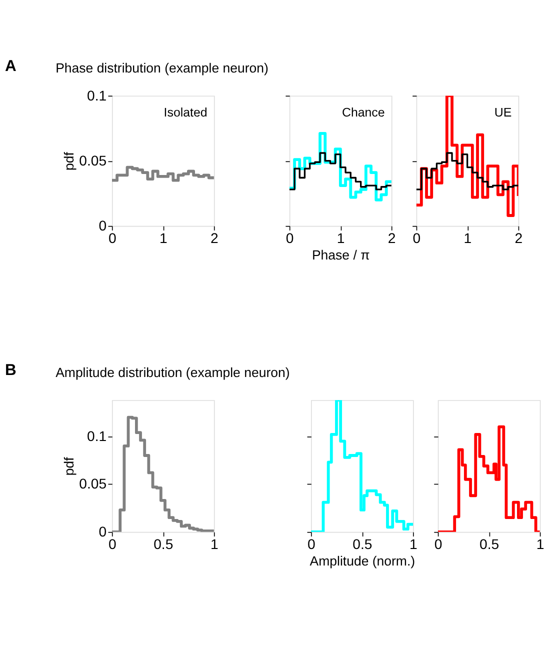 This screenshot has height=645, width=549. What do you see at coordinates (173, 372) in the screenshot?
I see `chart-title: Amplitude distribution (example neuron)` at bounding box center [173, 372].